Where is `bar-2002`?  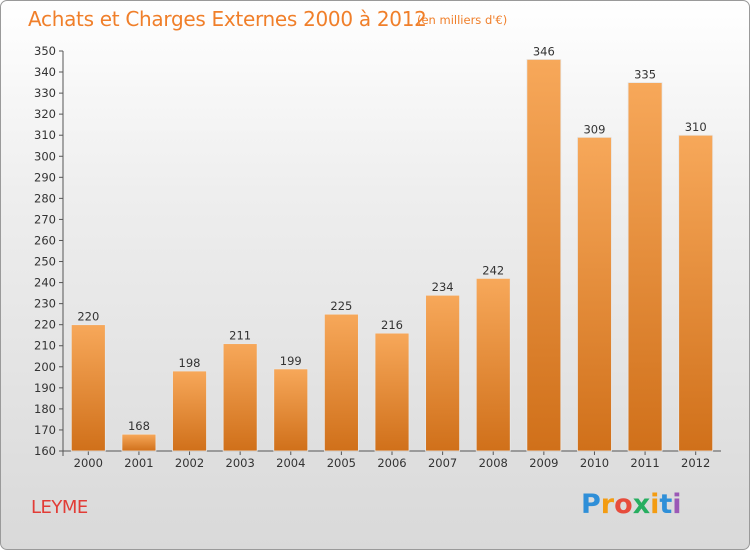
bar-2002 is located at coordinates (189, 411).